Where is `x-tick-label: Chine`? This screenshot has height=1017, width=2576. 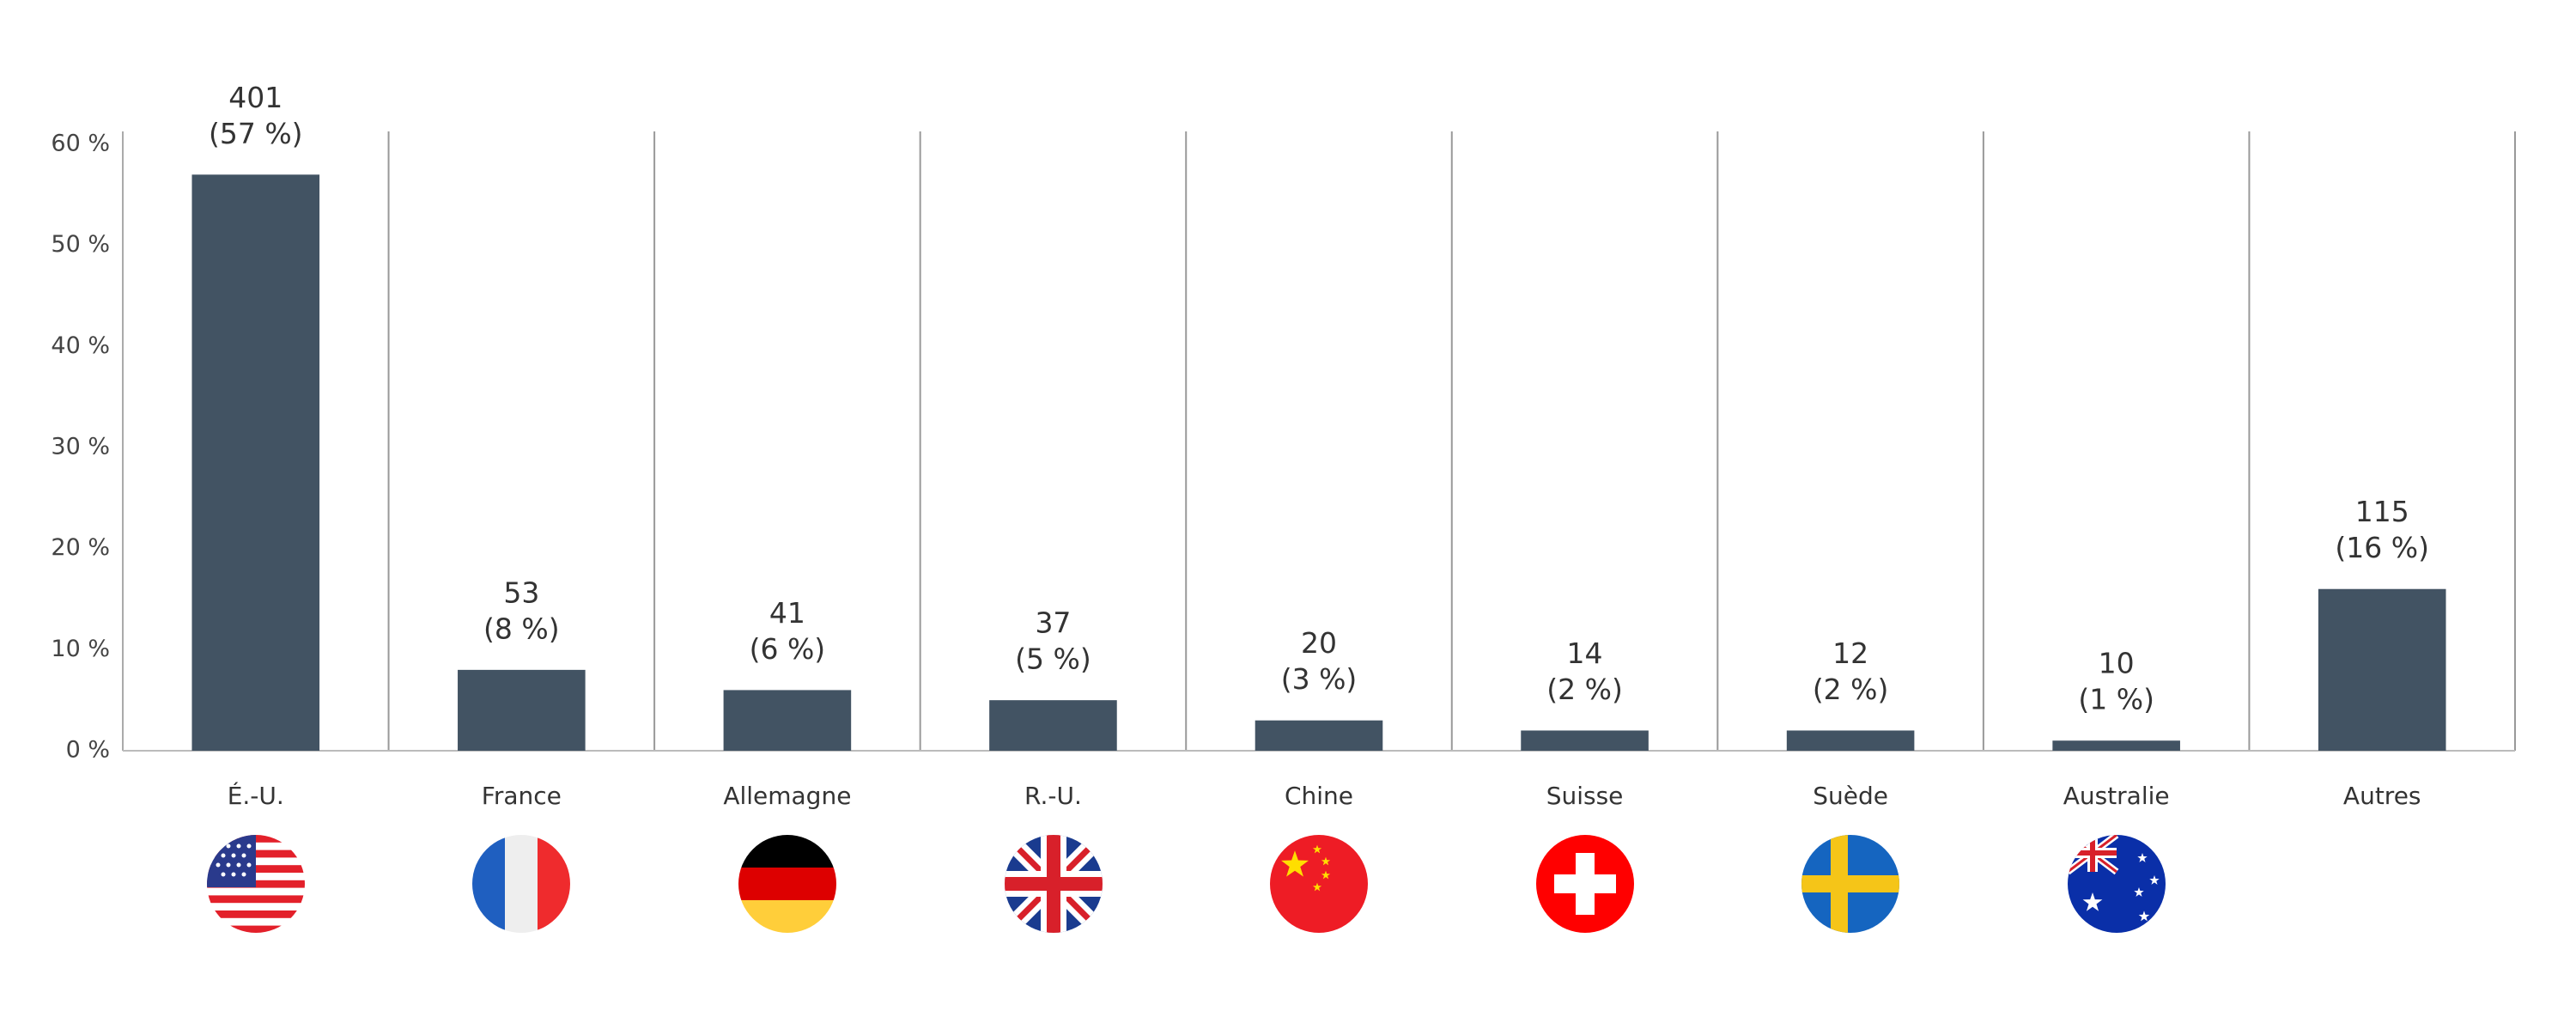
x-tick-label: Chine is located at coordinates (1319, 796).